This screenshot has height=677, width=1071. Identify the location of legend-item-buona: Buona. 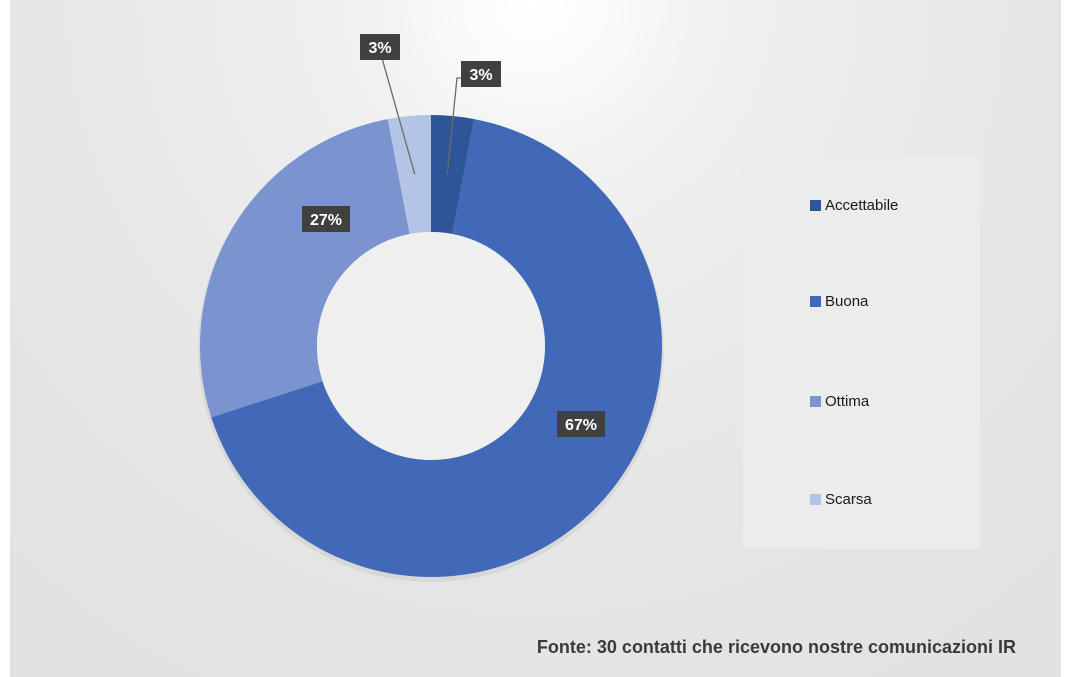
(839, 301).